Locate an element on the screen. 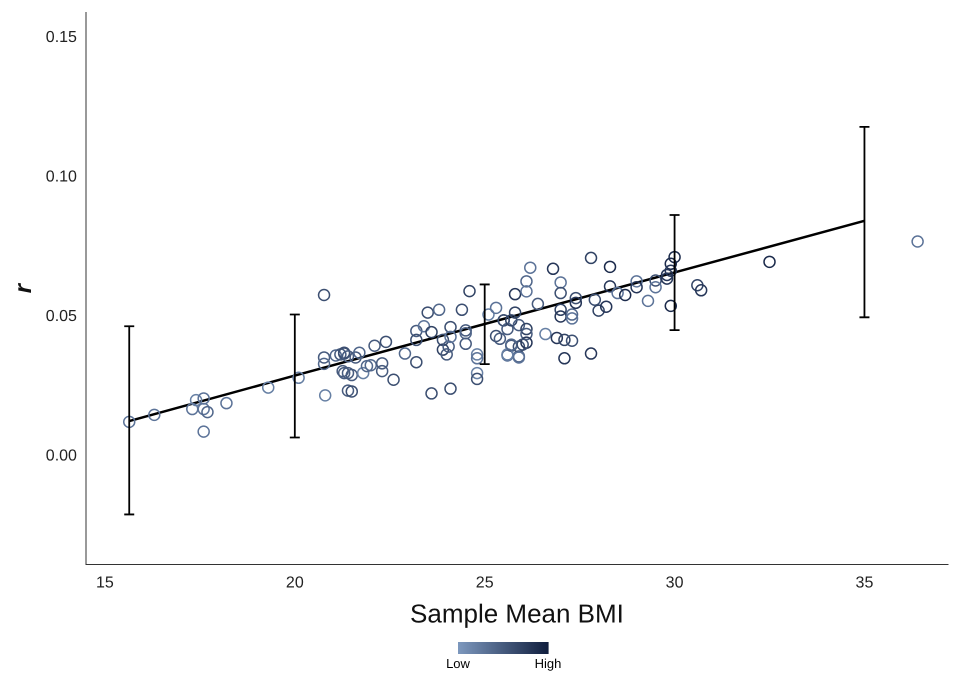 This screenshot has width=955, height=675. color-bar-label: Low is located at coordinates (458, 664).